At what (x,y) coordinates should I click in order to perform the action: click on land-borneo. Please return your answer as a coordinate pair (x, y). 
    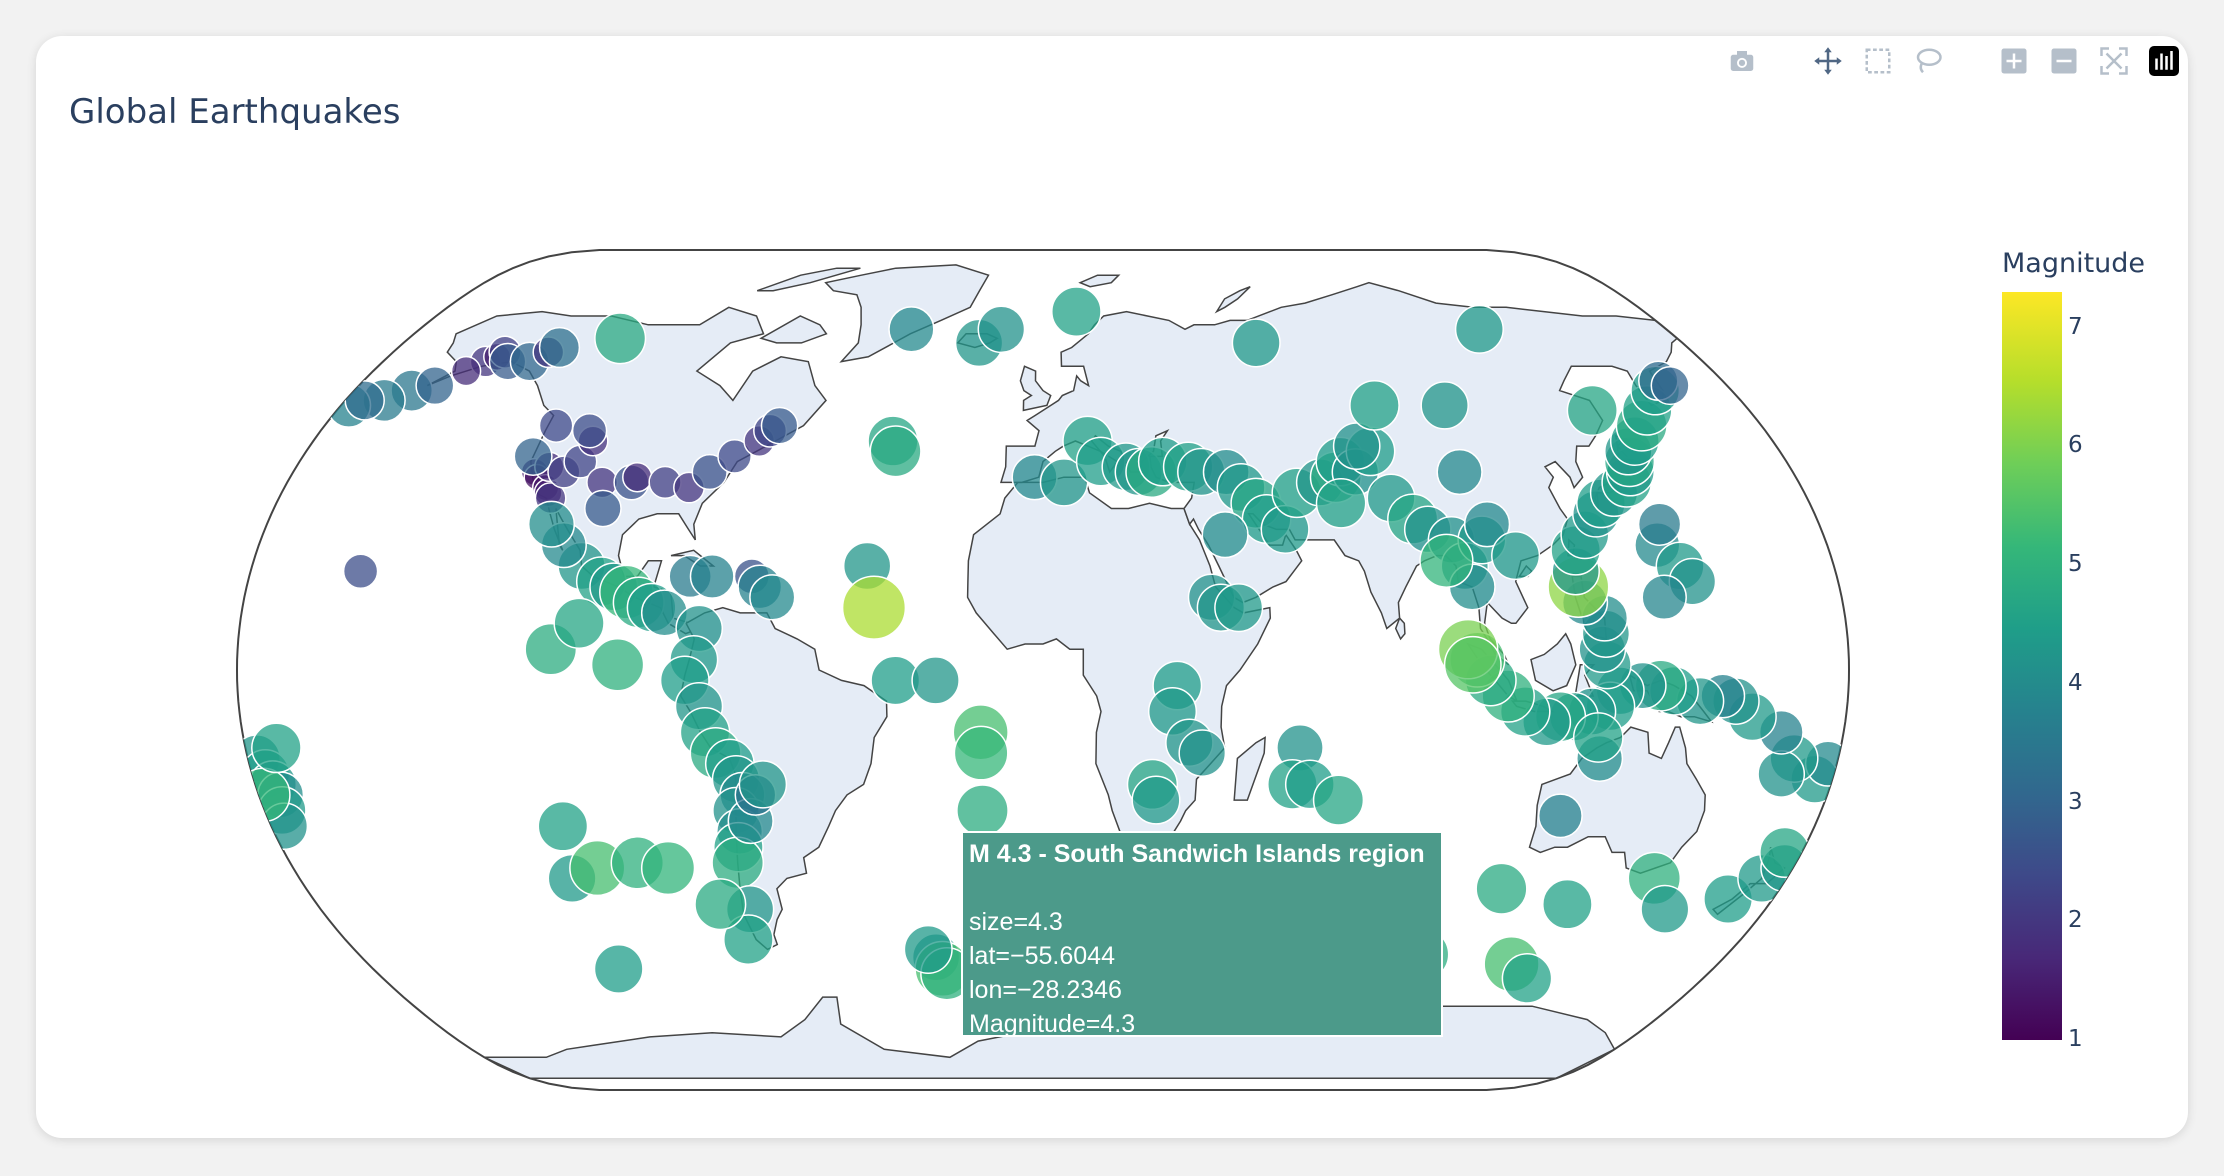
    Looking at the image, I should click on (1553, 662).